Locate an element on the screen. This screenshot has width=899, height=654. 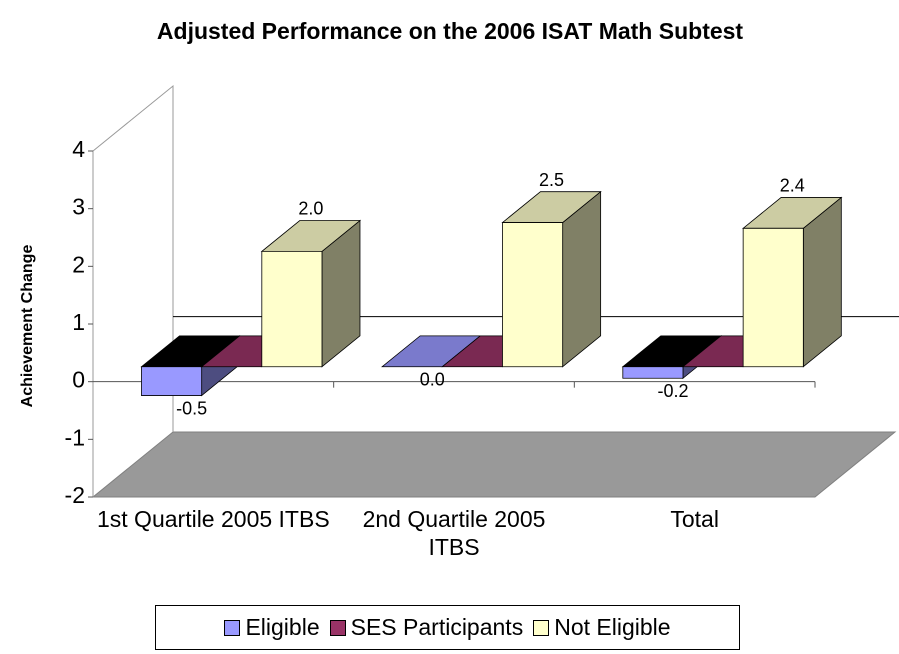
legend: Eligible SES Participants Not Eligible is located at coordinates (447, 627).